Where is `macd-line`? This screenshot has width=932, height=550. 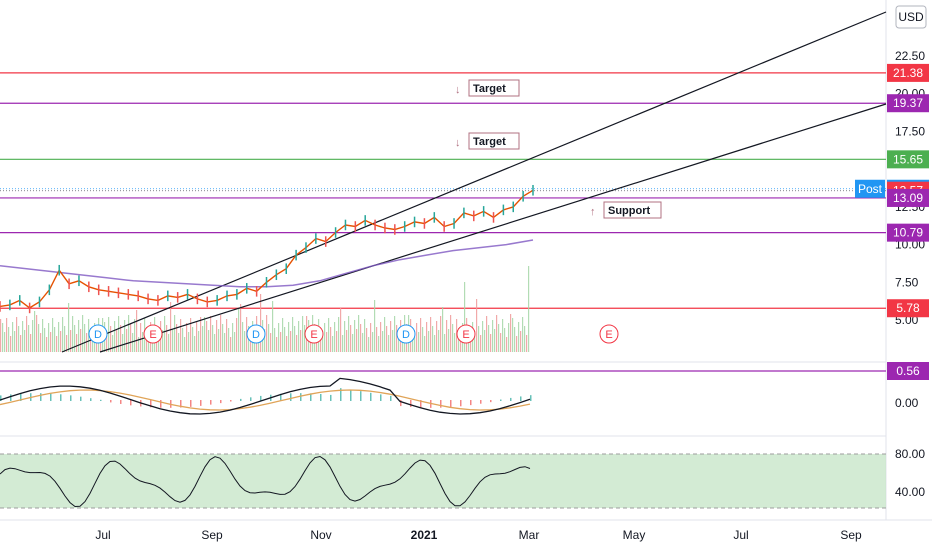
macd-line is located at coordinates (265, 396).